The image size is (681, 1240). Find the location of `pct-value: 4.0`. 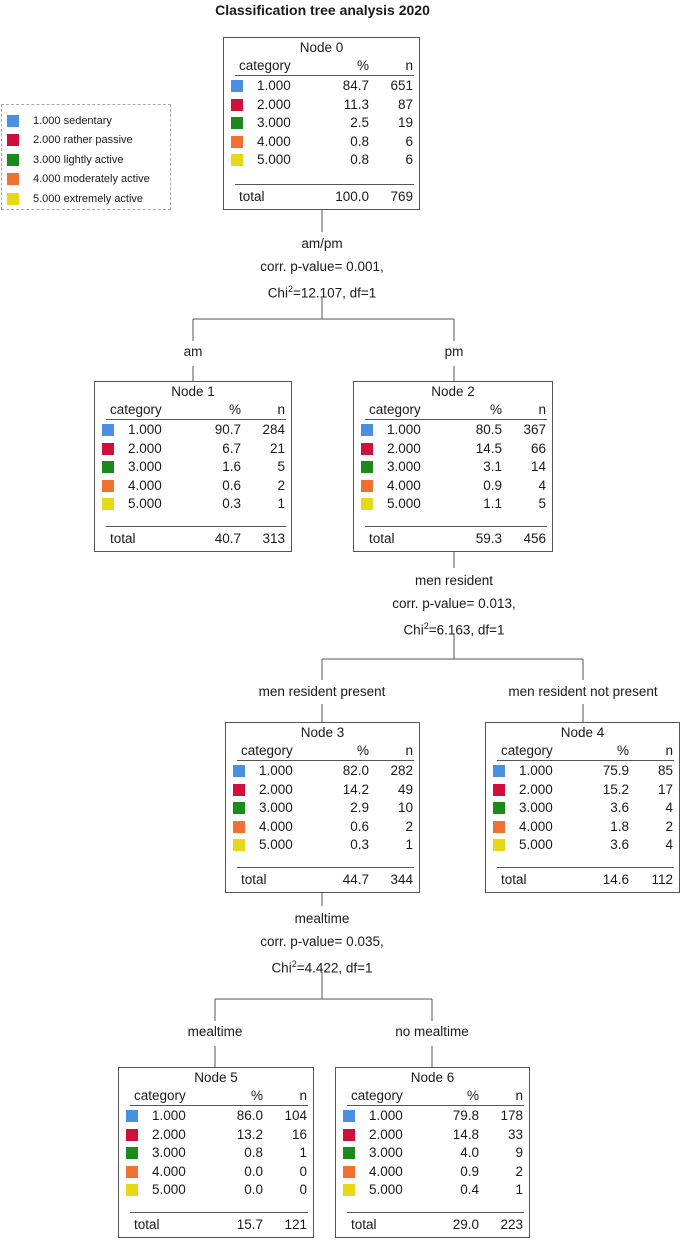

pct-value: 4.0 is located at coordinates (469, 1152).